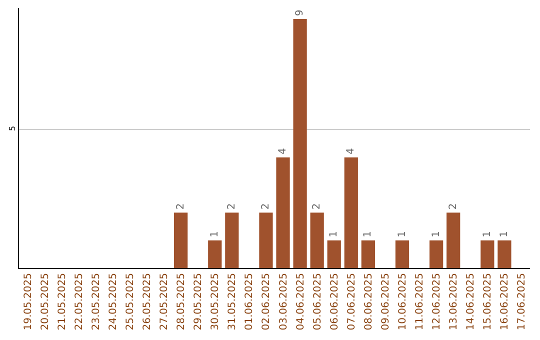  Describe the element at coordinates (113, 301) in the screenshot. I see `x-tick-label: 24.05.2025` at that location.